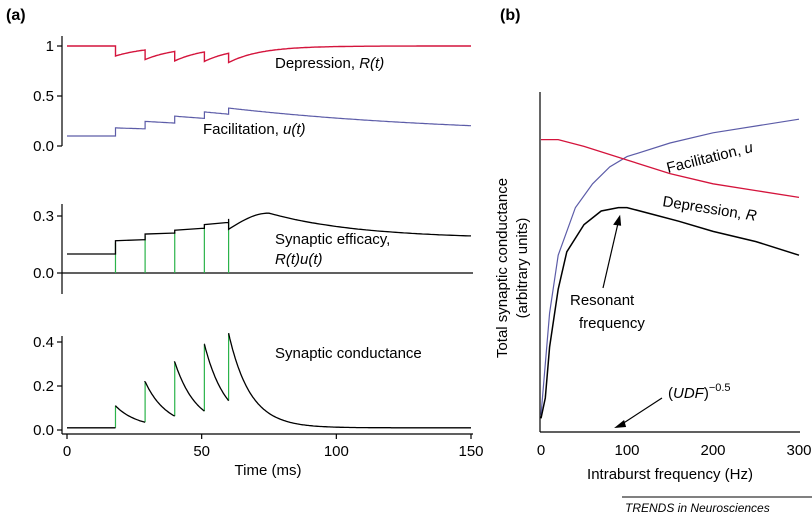 The height and width of the screenshot is (517, 812). I want to click on b-udf-arrow, so click(642, 411).